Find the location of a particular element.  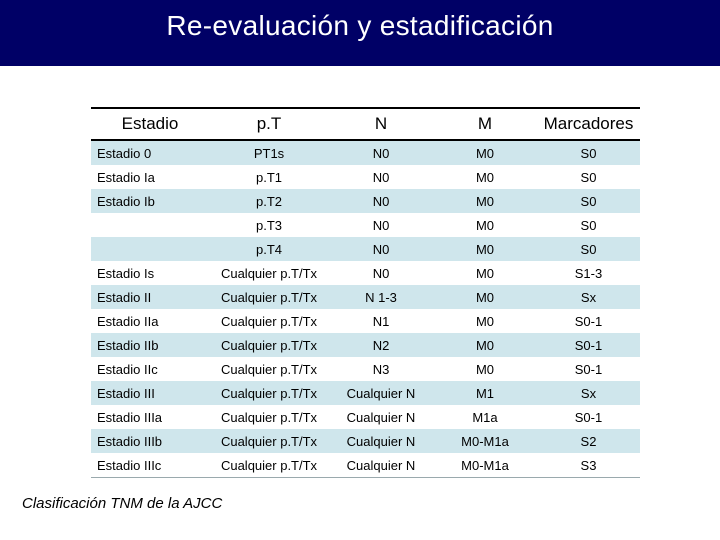

header-m: M is located at coordinates (485, 124).